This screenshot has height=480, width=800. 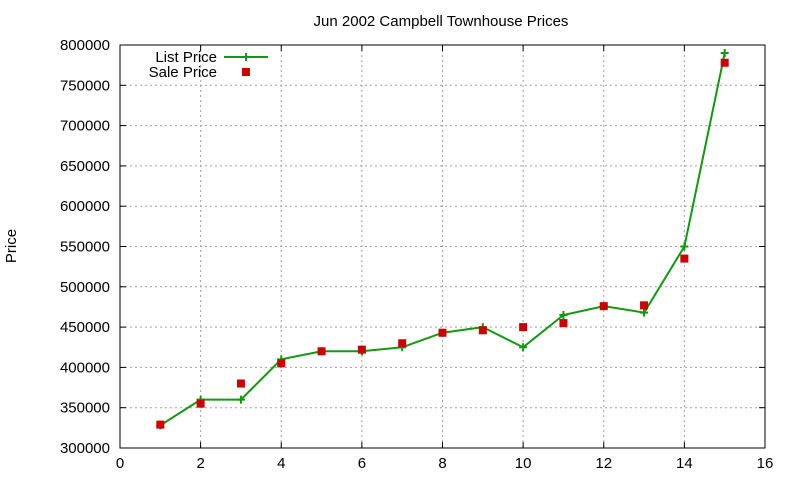 I want to click on y-tick-label: 800000, so click(x=85, y=45).